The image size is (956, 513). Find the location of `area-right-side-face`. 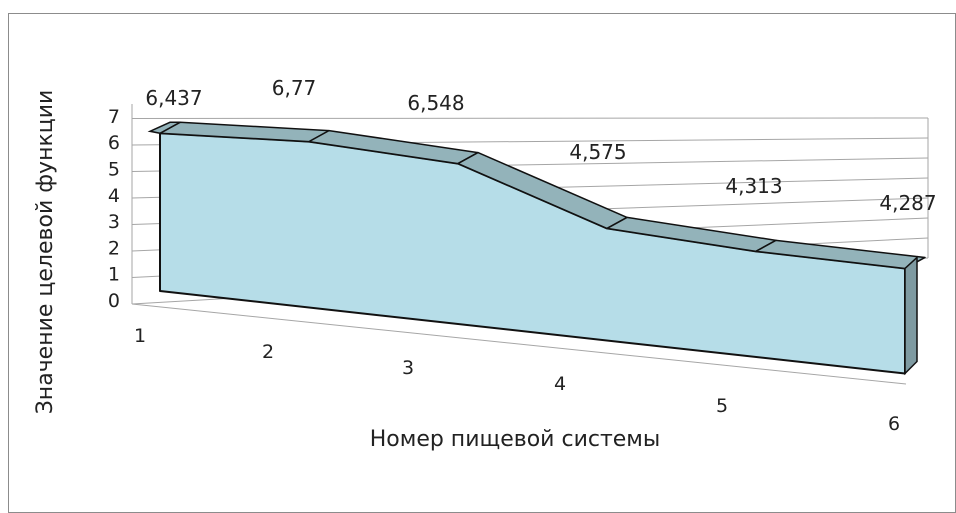

area-right-side-face is located at coordinates (911, 315).